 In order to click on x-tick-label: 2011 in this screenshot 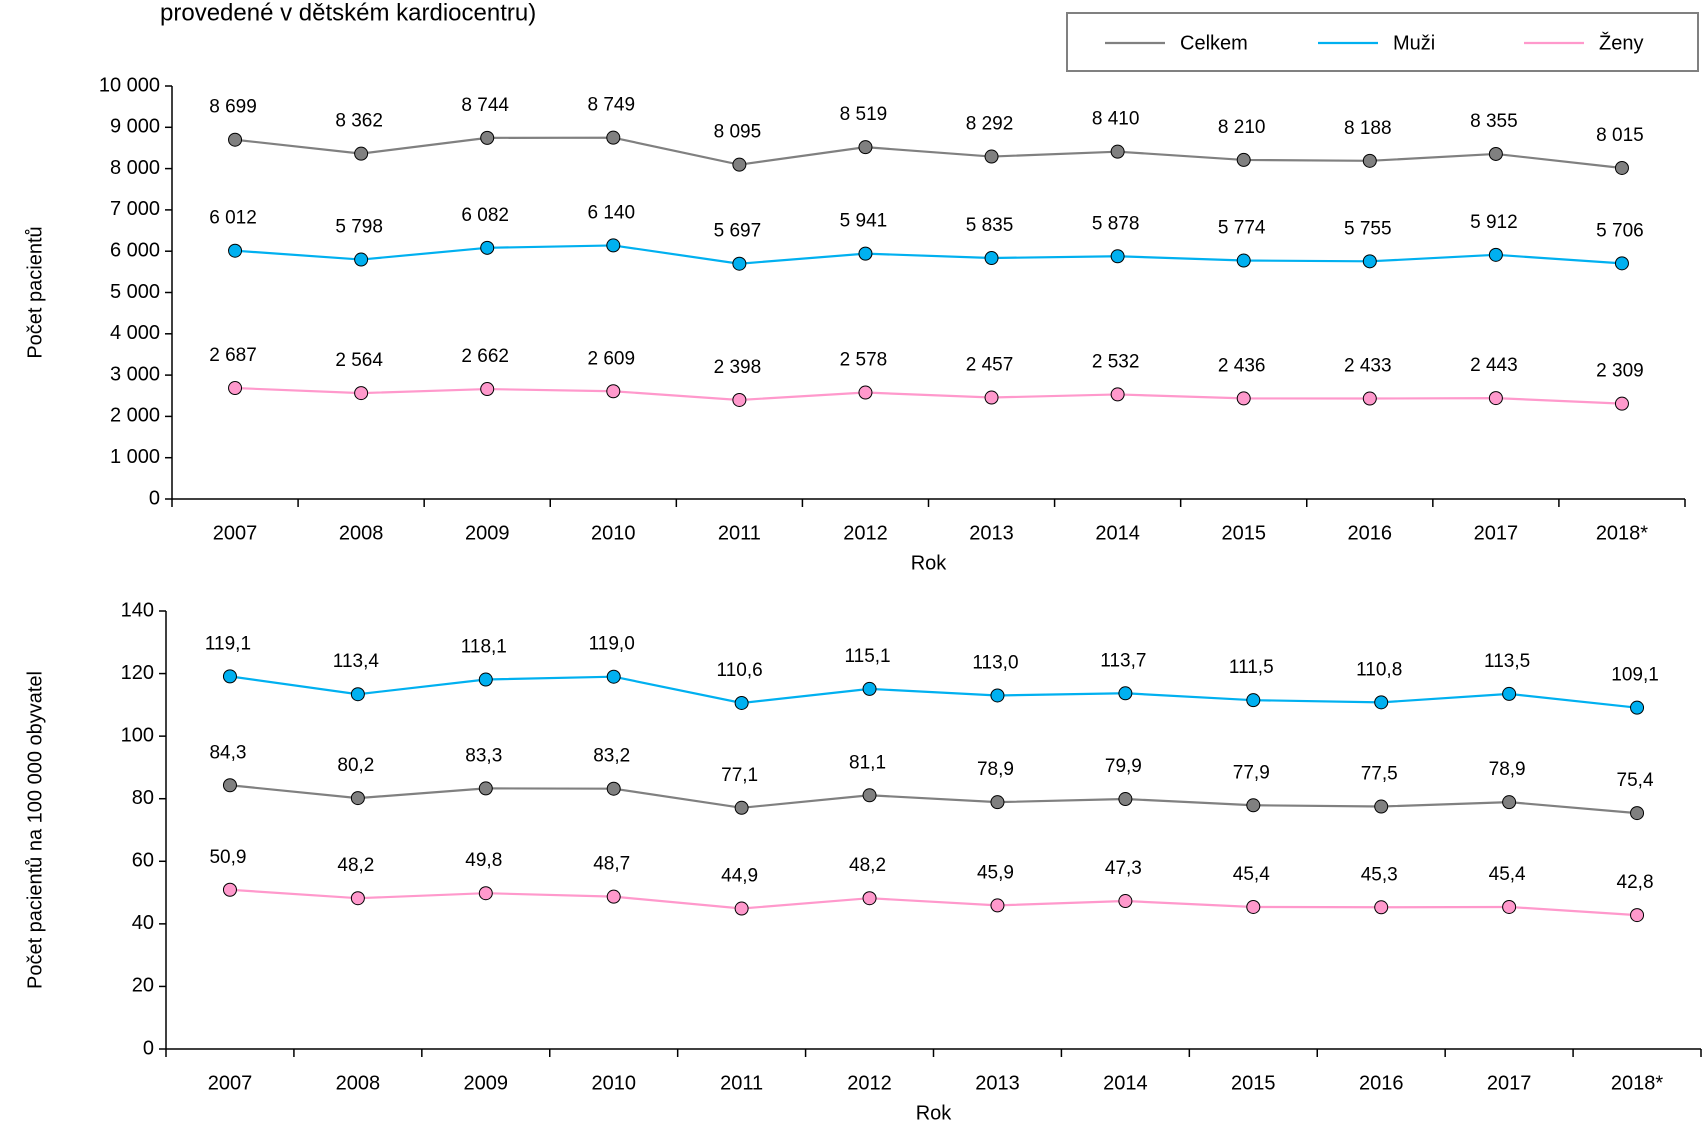, I will do `click(739, 533)`.